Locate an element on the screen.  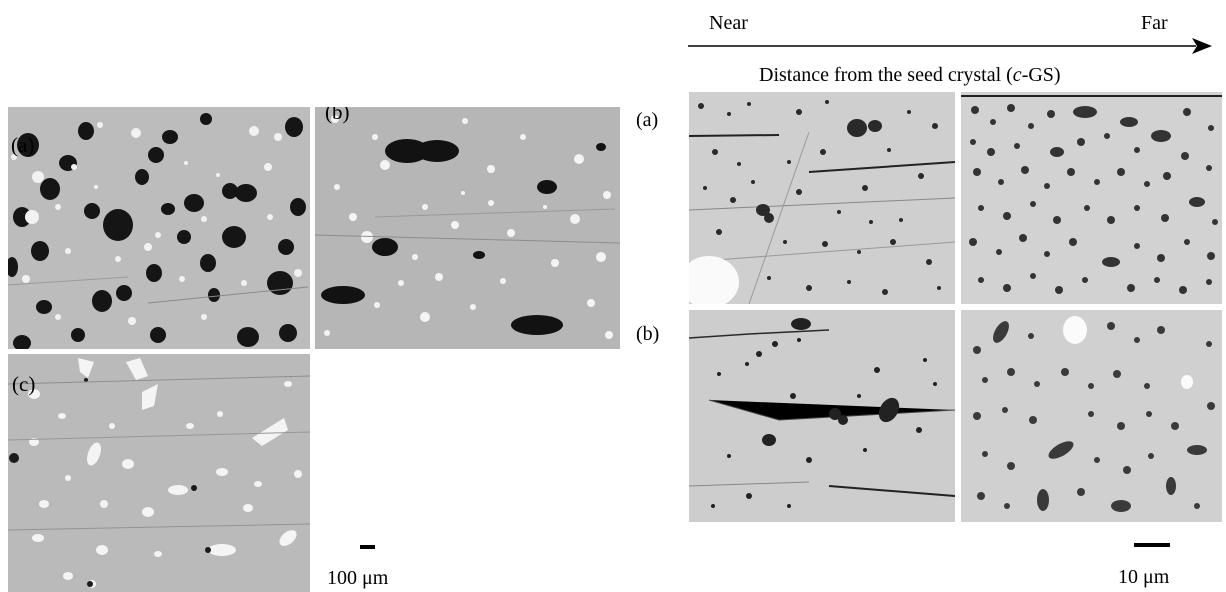
panel-label: (a) is located at coordinates (23, 145).